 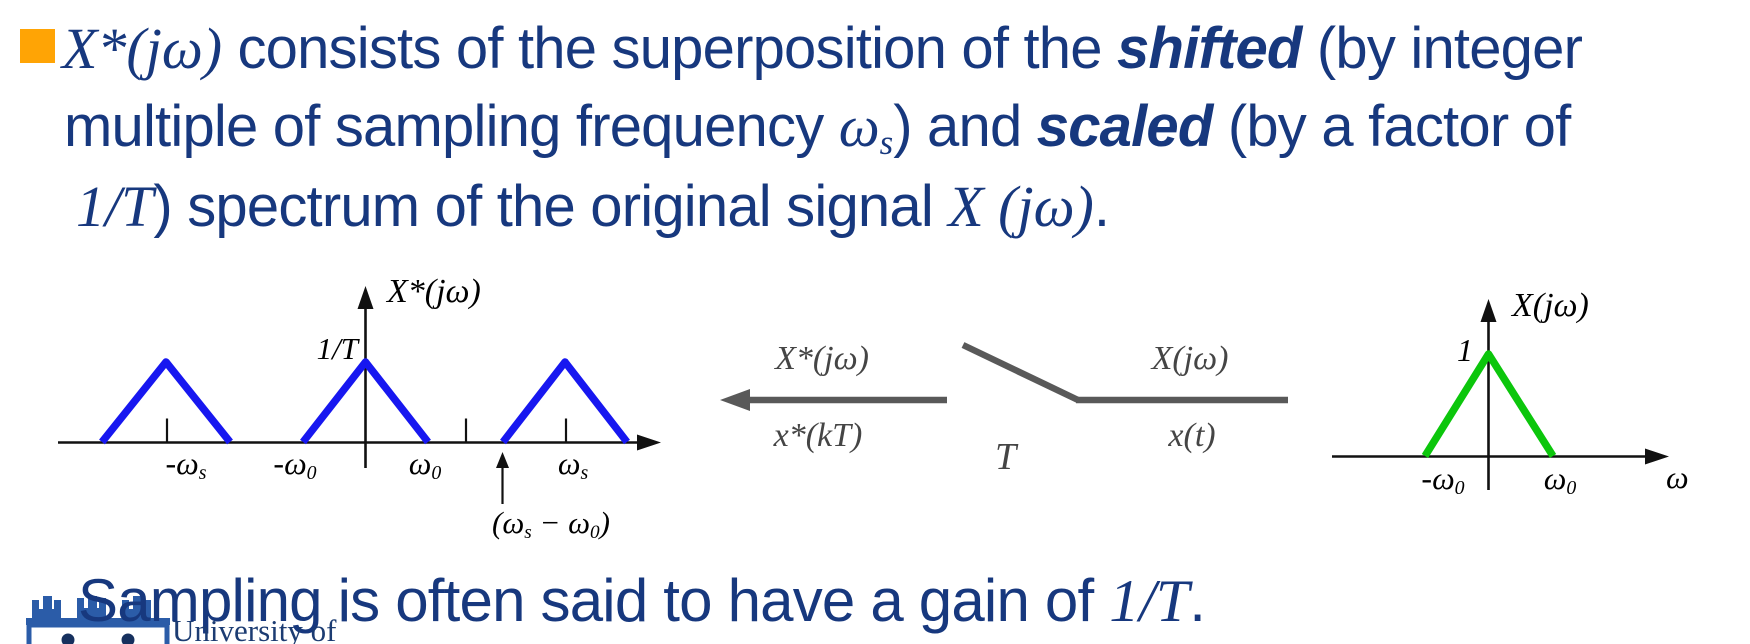 What do you see at coordinates (1125, 126) in the screenshot?
I see `emphasis-scaled: scaled` at bounding box center [1125, 126].